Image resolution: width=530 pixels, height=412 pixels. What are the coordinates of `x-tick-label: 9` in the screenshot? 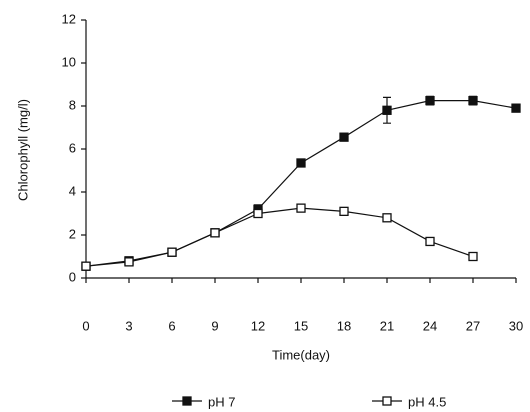 It's located at (214, 325).